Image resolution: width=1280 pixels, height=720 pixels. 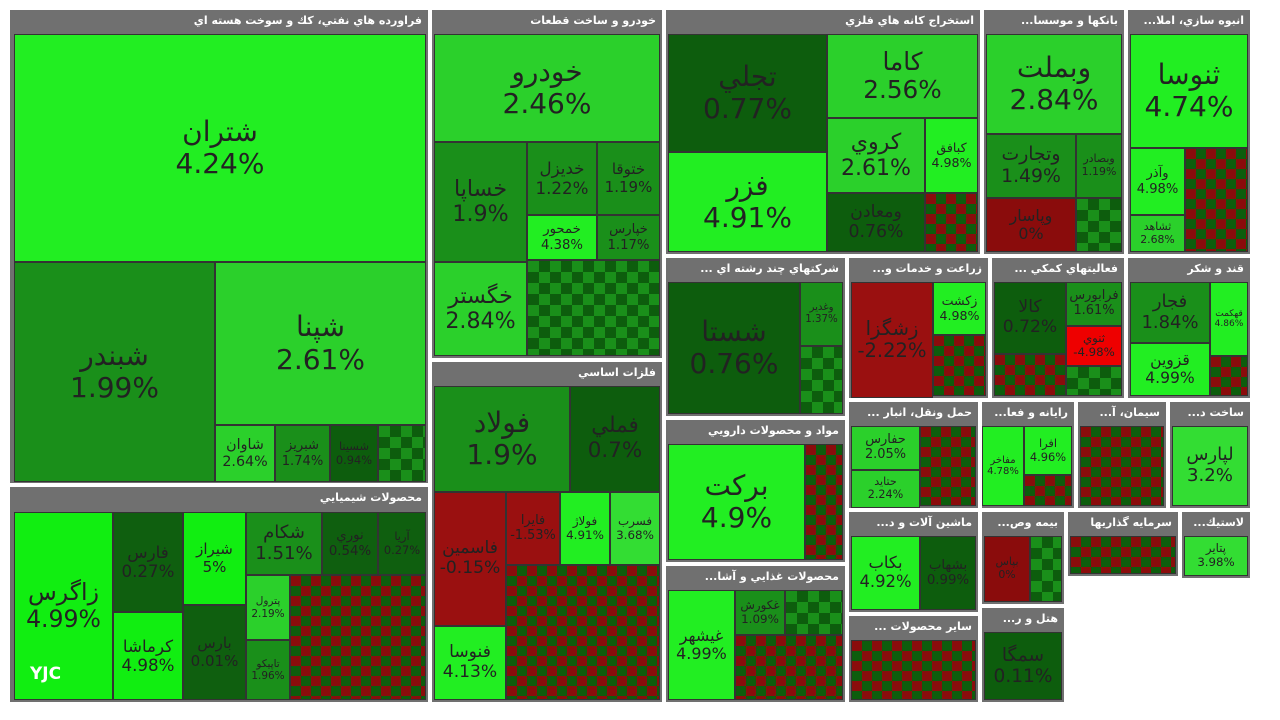 What do you see at coordinates (1030, 318) in the screenshot?
I see `tile: كالا 0.72%` at bounding box center [1030, 318].